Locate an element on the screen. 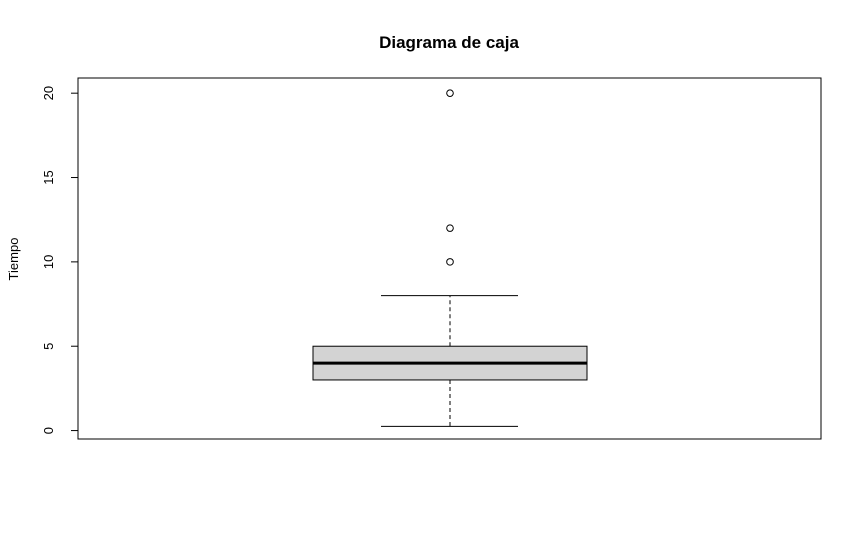 The image size is (862, 538). y-axis: 0 5 10 15 20 is located at coordinates (59, 260).